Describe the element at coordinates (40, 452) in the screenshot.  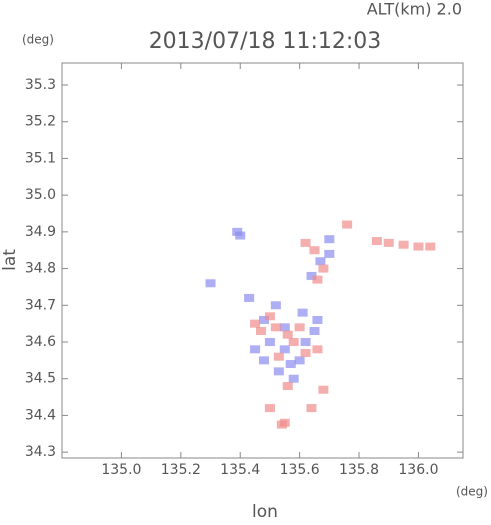
I see `y-tick-label: 34.3` at that location.